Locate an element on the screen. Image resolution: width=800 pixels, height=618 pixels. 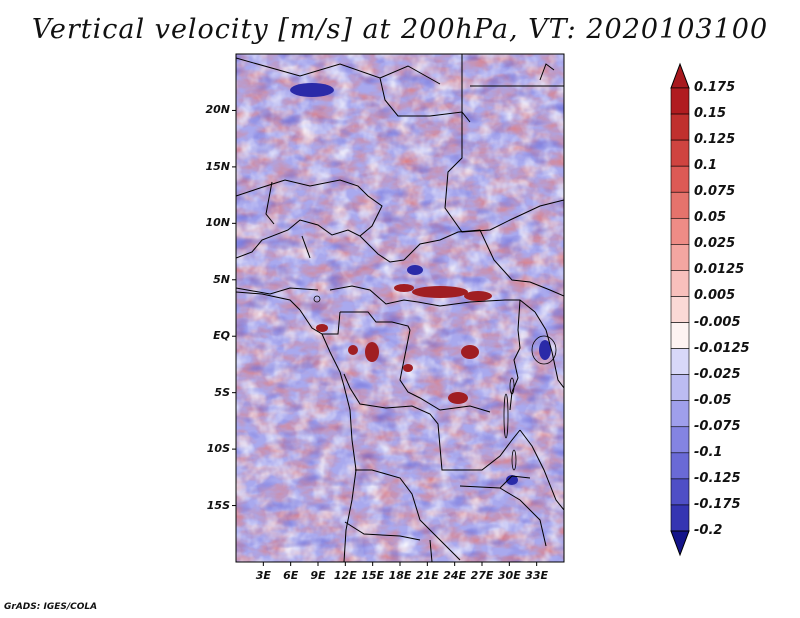
lat-tick-label: EQ is located at coordinates (221, 336).